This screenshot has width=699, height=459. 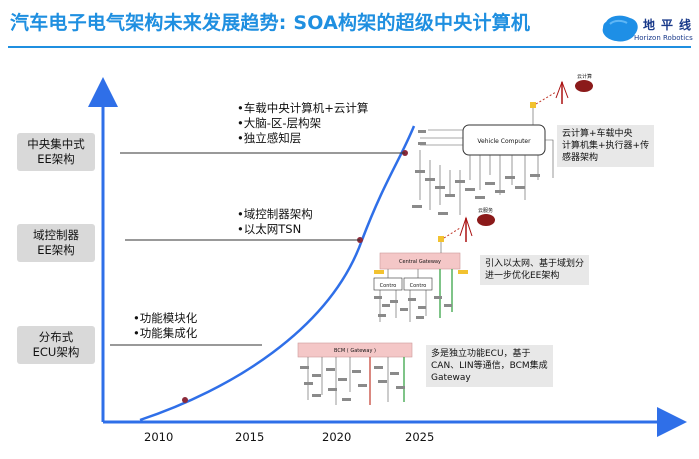 I want to click on bcm-gateway-label: BCM ( Gateway ), so click(x=355, y=351).